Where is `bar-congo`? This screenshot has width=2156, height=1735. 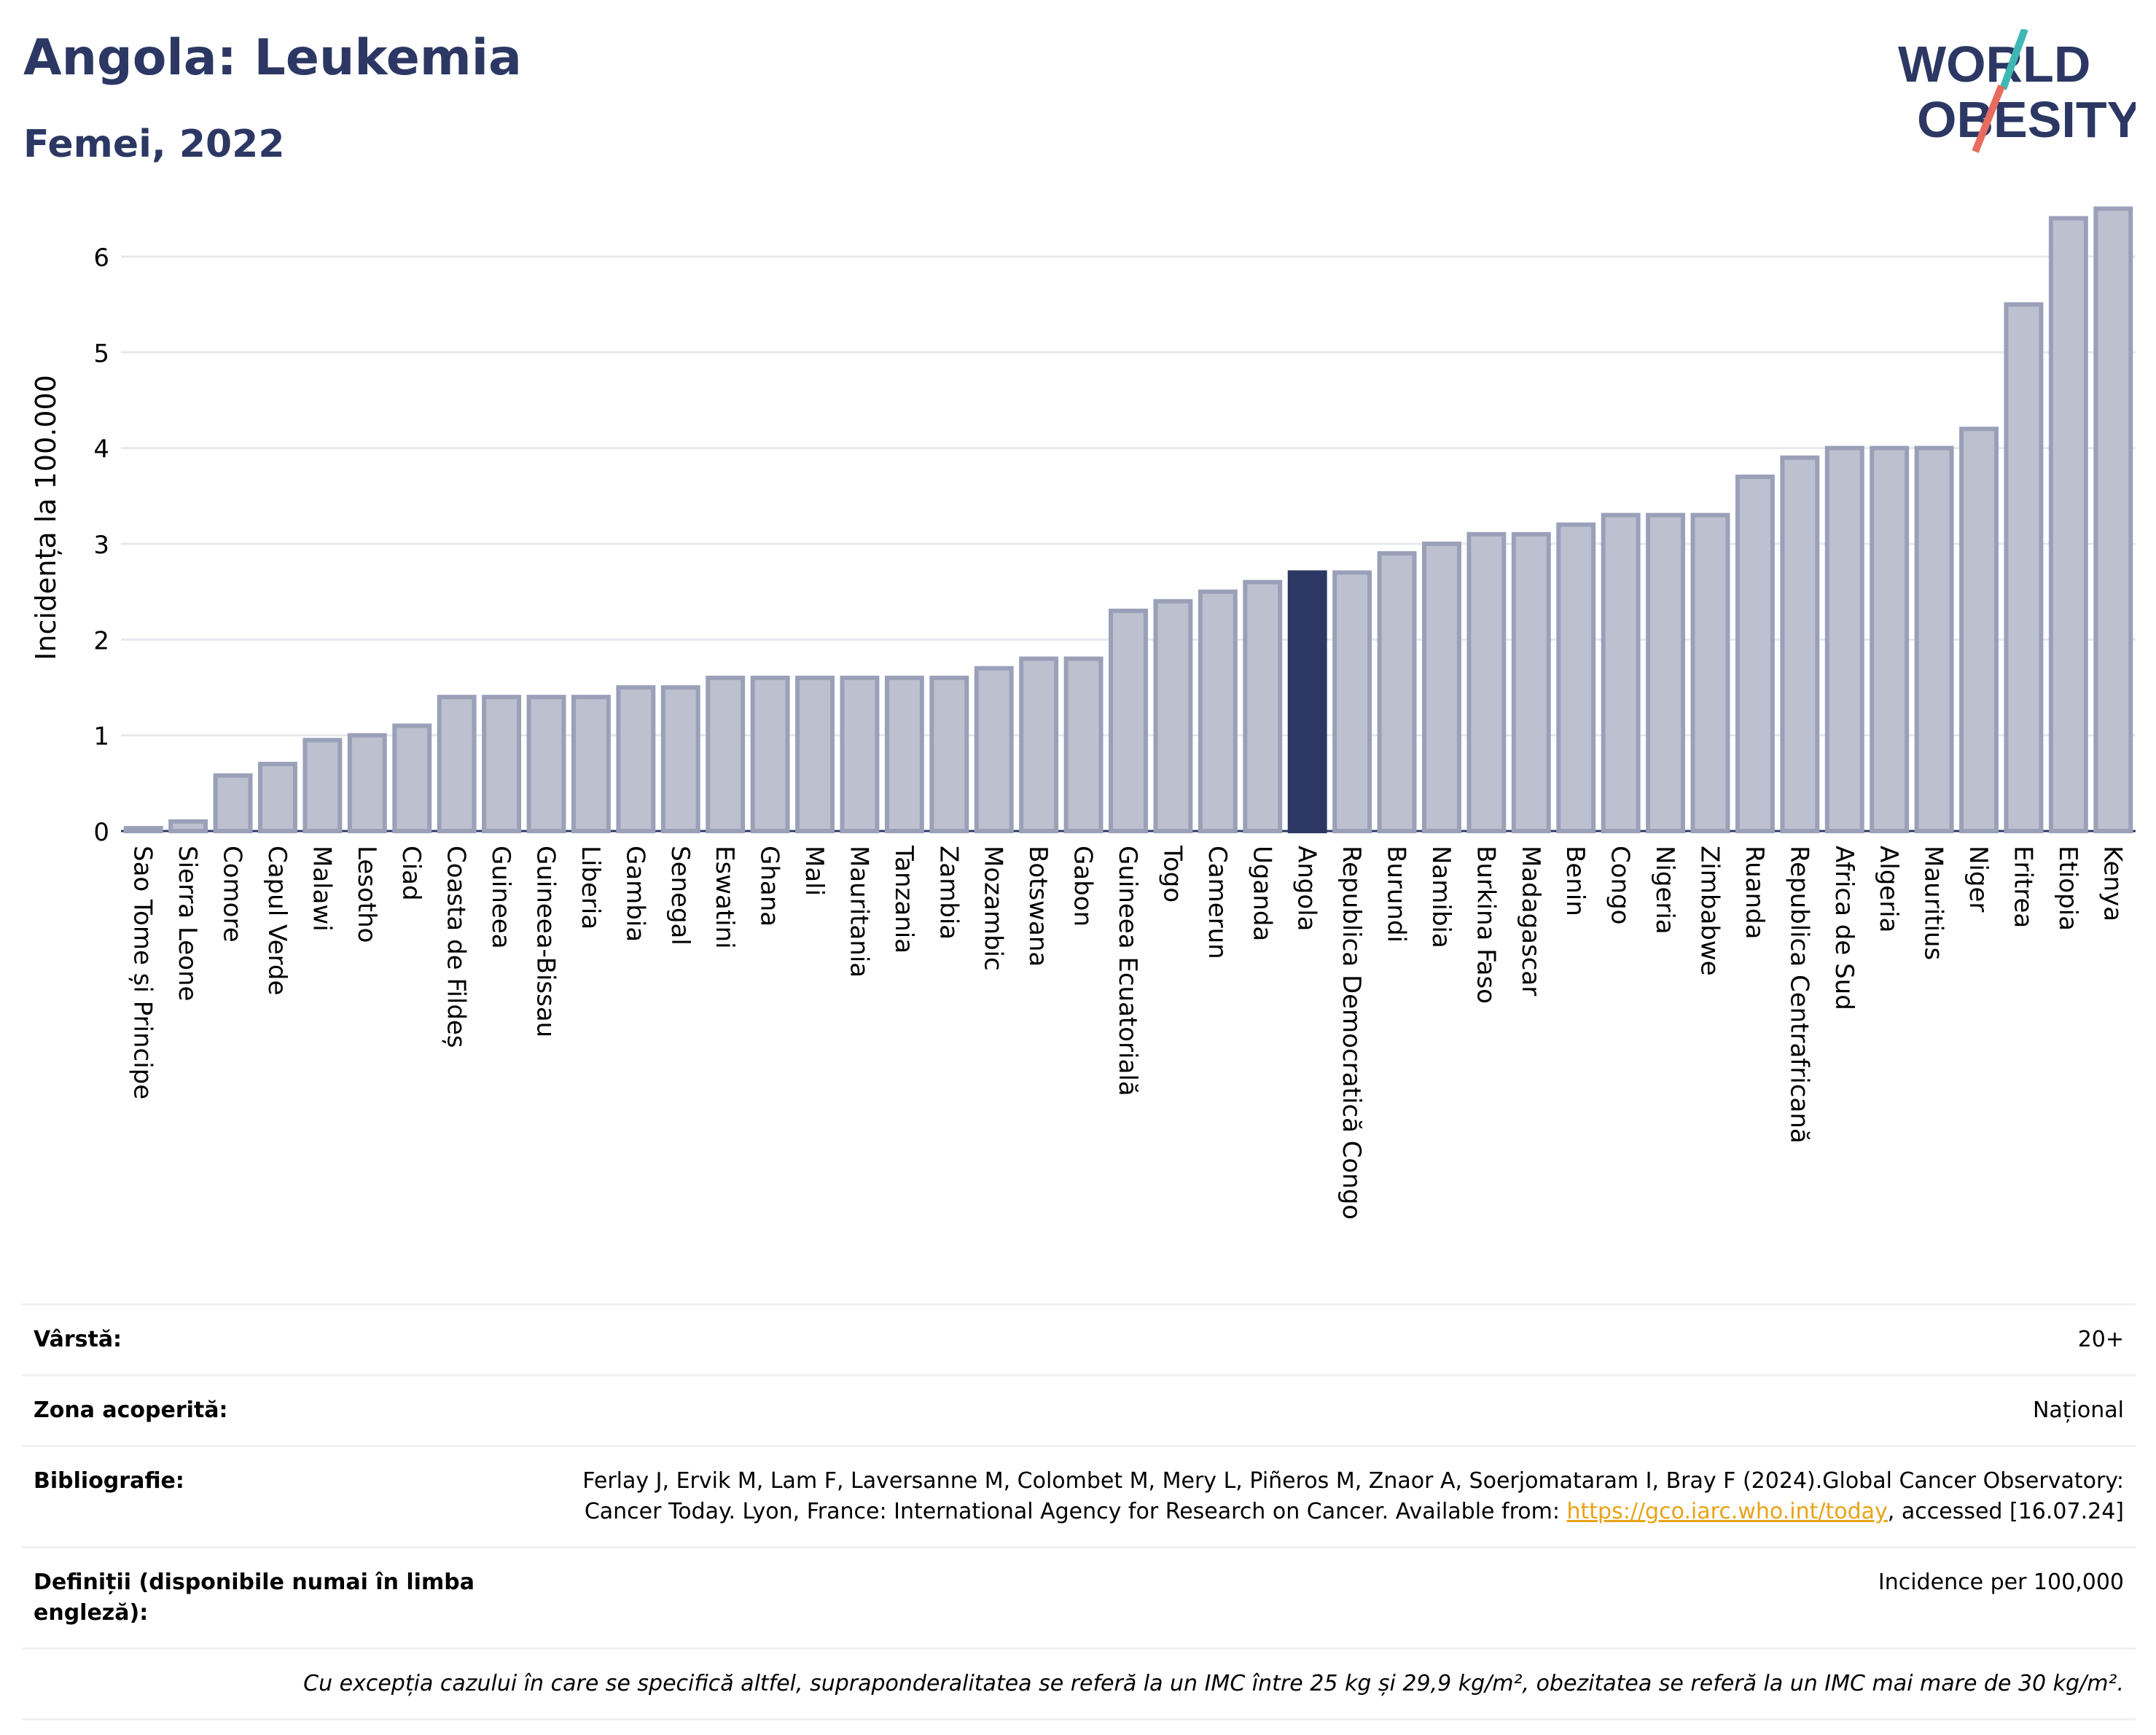 bar-congo is located at coordinates (1621, 672).